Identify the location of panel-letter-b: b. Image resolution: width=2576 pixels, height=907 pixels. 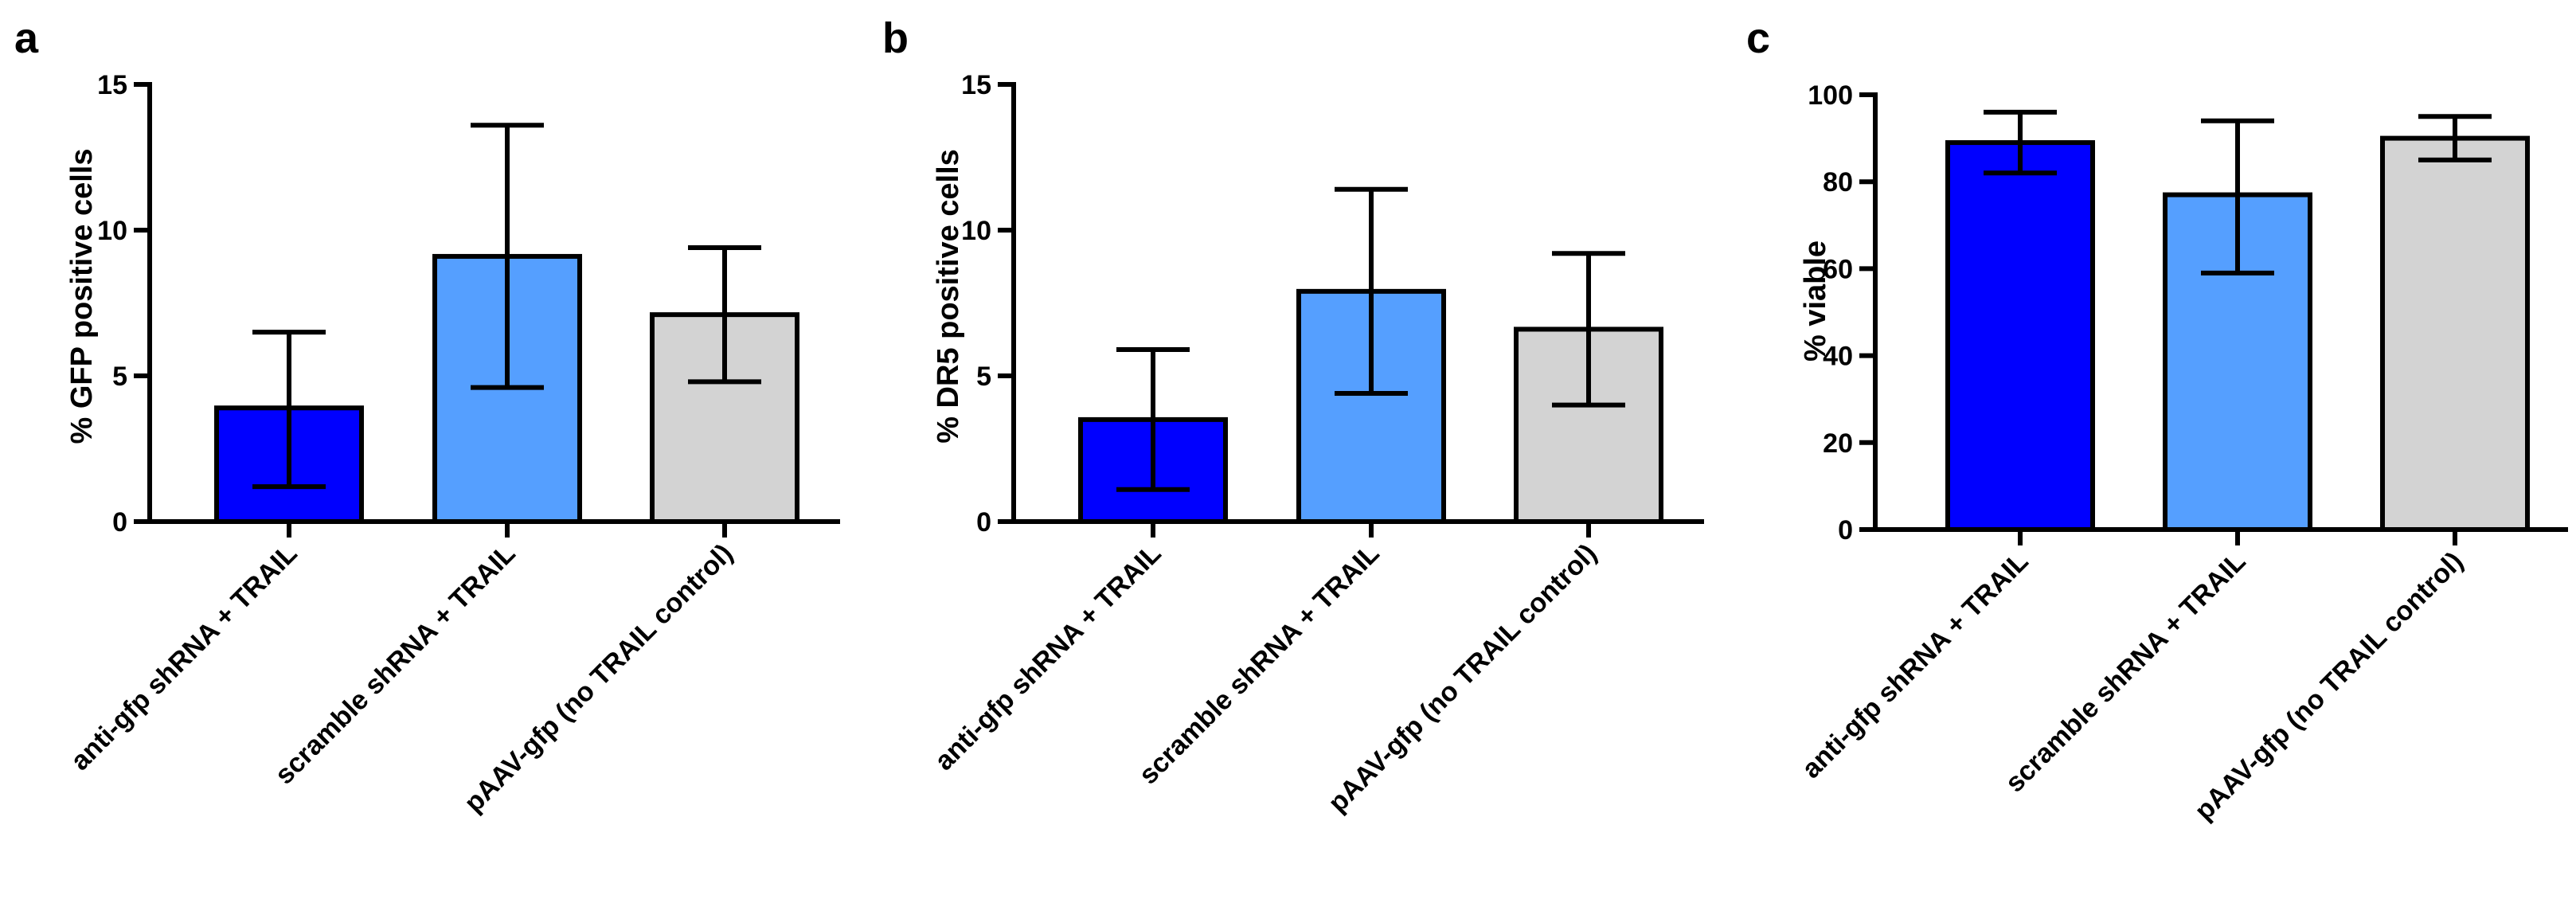
(896, 38).